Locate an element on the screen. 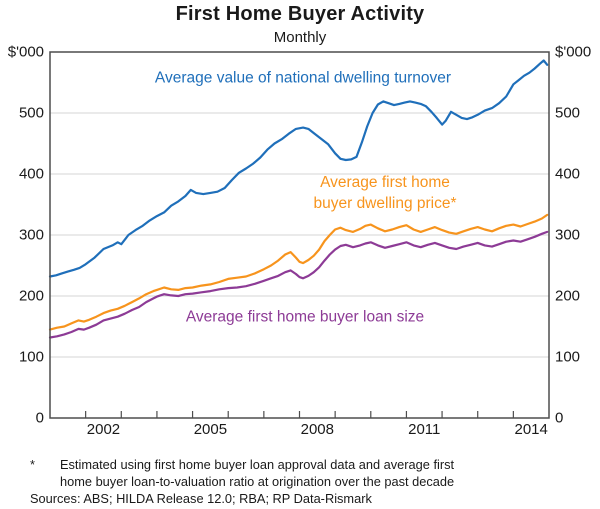  y-tick-label-300-left: 300 is located at coordinates (31, 235).